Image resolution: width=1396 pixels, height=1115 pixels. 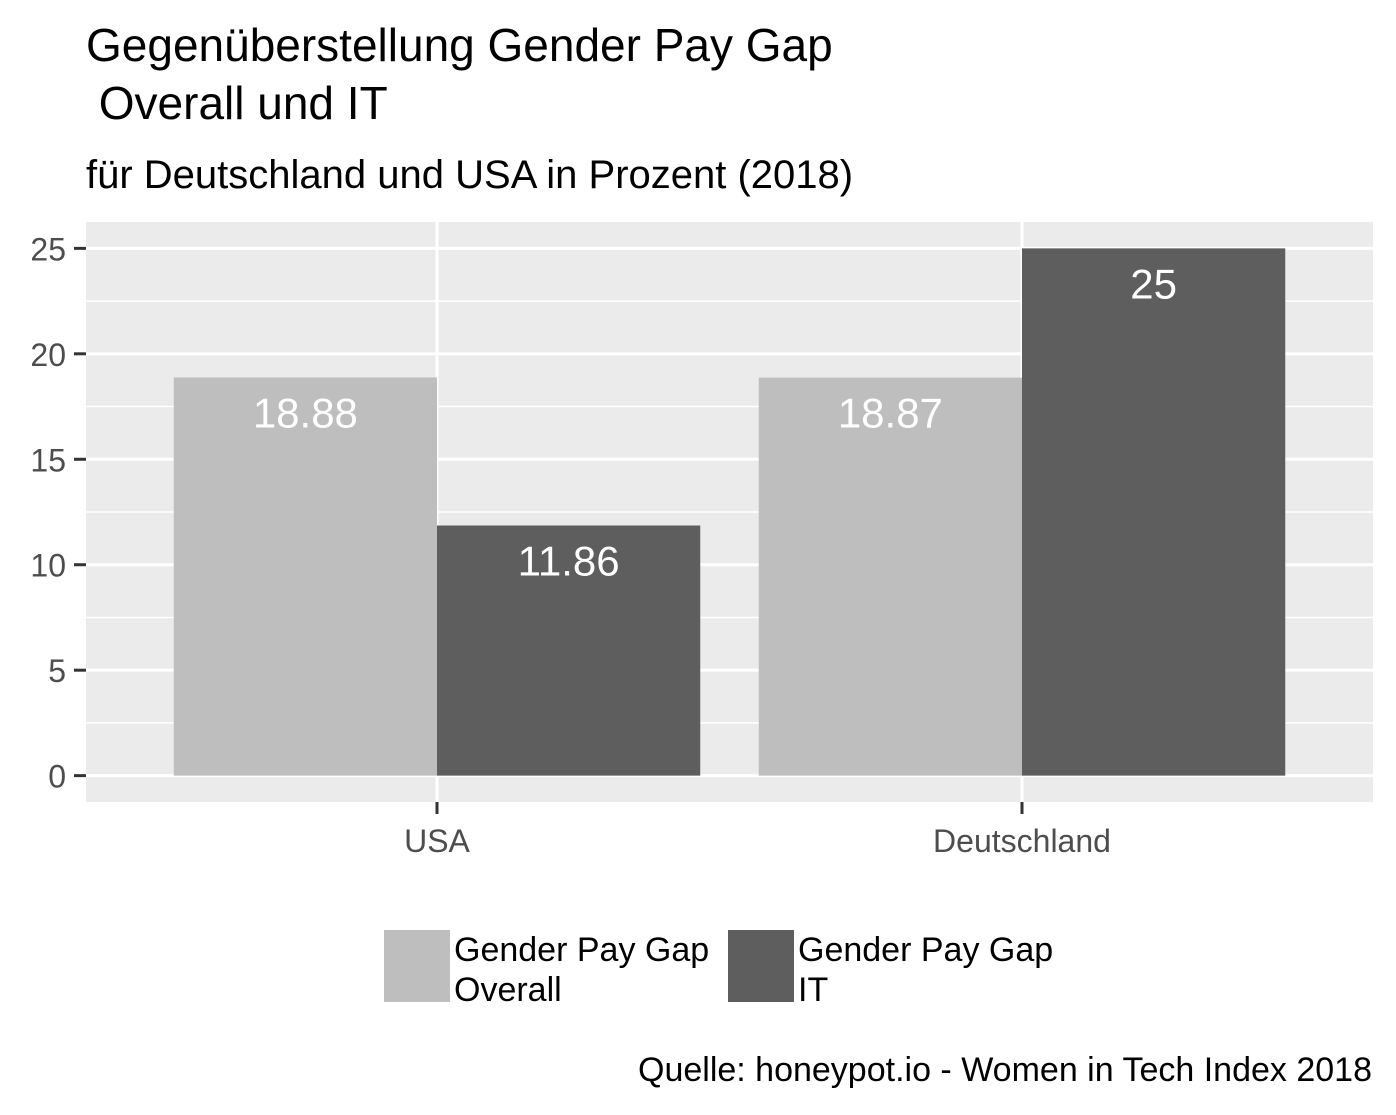 I want to click on legend-label-it: Gender Pay Gap IT, so click(x=933, y=970).